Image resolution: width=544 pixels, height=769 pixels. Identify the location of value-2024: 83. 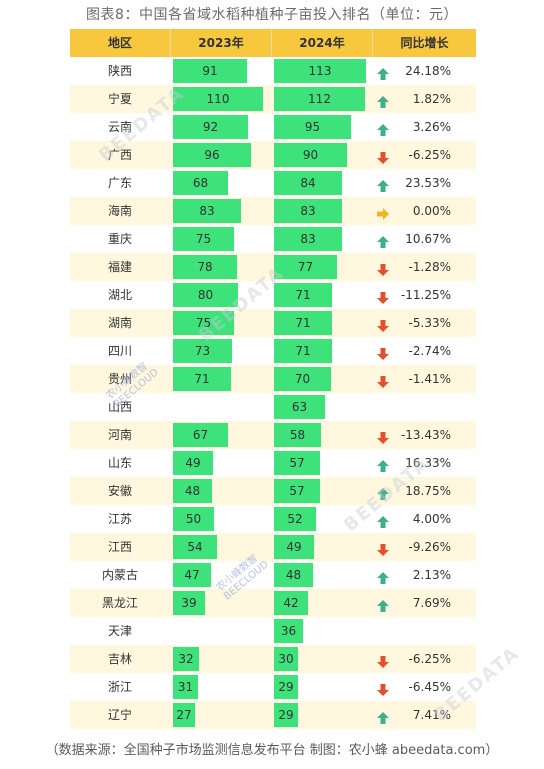
(308, 239).